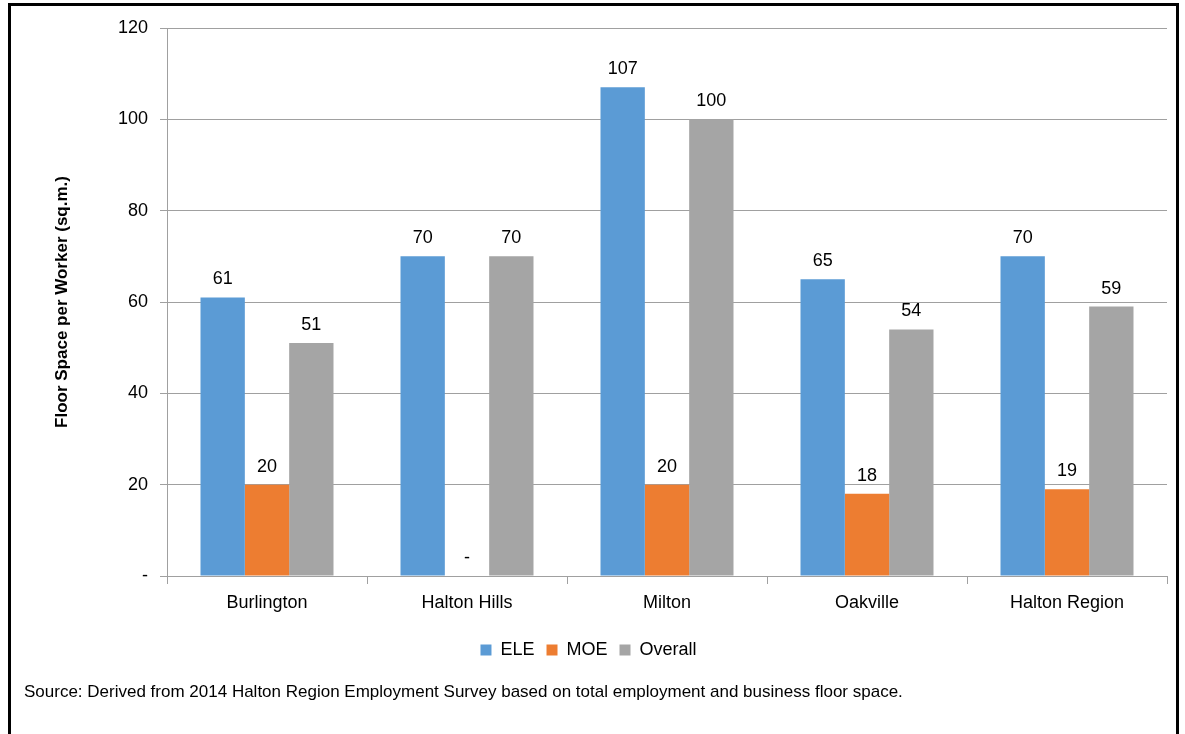  I want to click on data-label: 18, so click(867, 474).